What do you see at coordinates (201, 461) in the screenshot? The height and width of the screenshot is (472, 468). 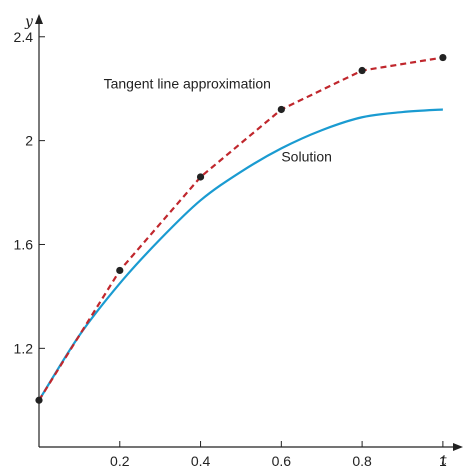 I see `x-tick-label: 0.4` at bounding box center [201, 461].